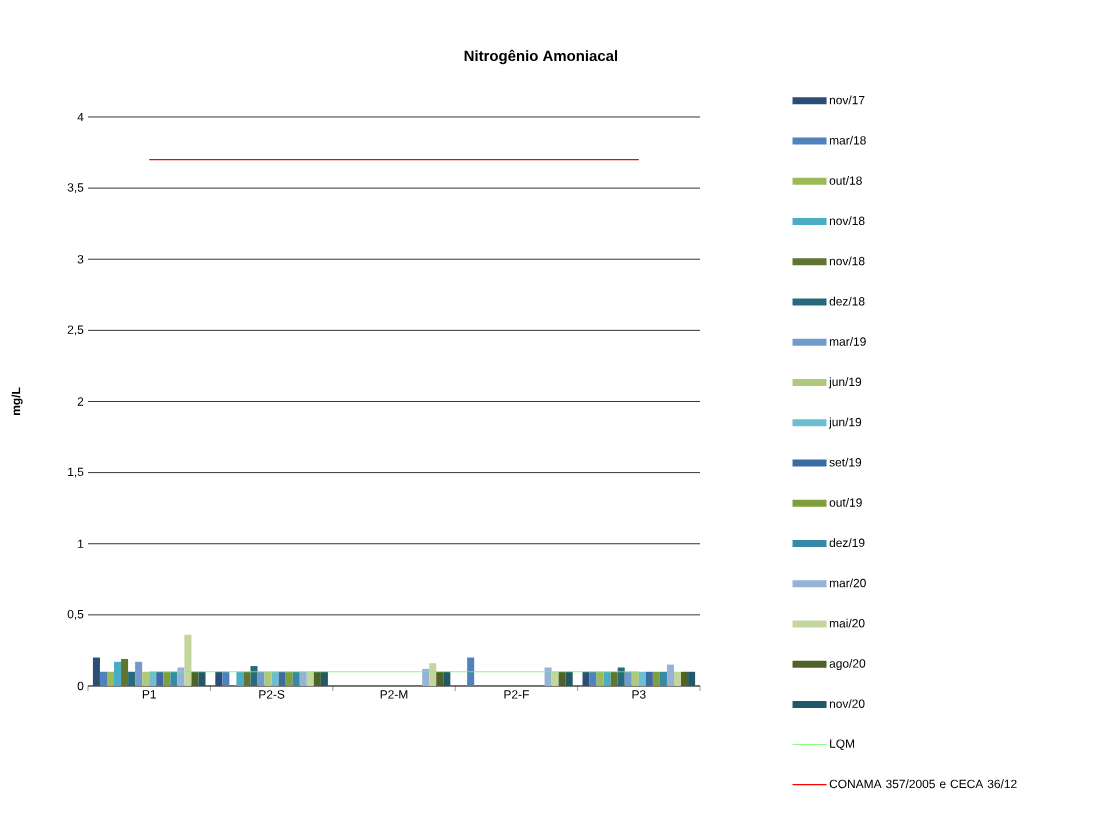  I want to click on legend-label: LQM, so click(842, 745).